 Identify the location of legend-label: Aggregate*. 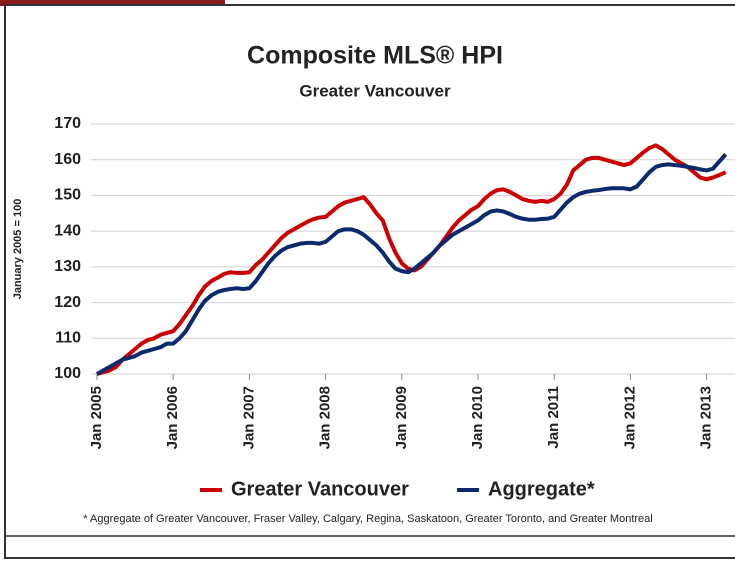
(541, 489).